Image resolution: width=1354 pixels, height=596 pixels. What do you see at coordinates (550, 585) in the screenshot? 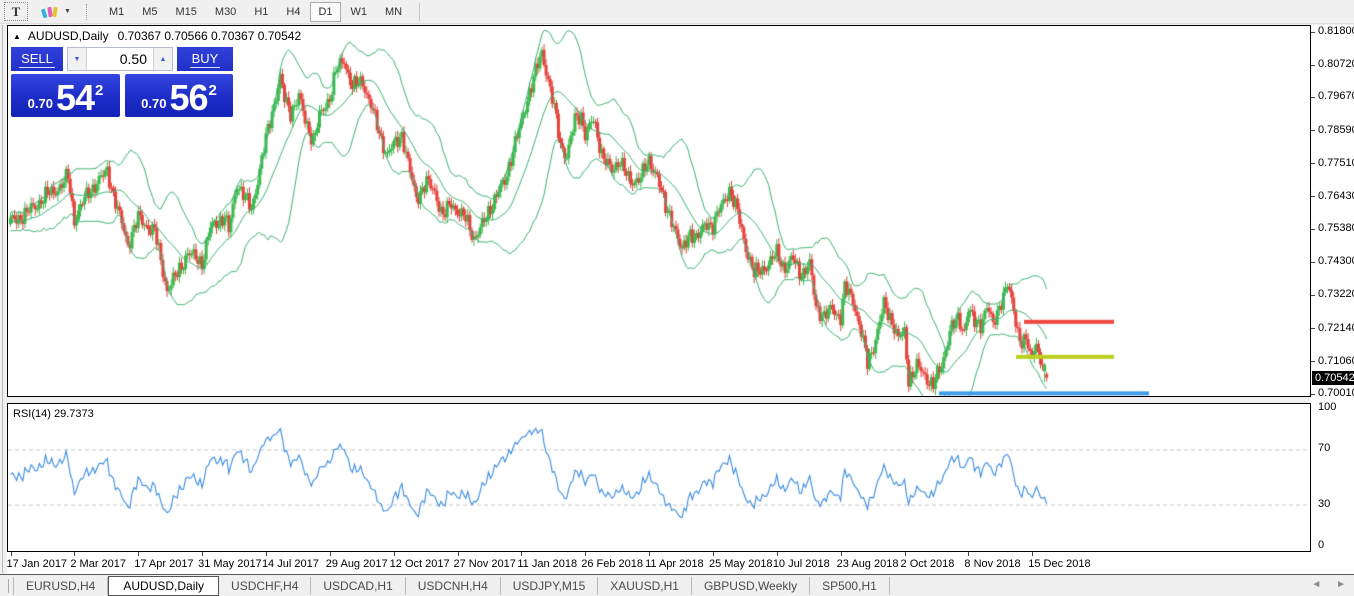
I see `tab-usdjpy-m15: USDJPY,M15` at bounding box center [550, 585].